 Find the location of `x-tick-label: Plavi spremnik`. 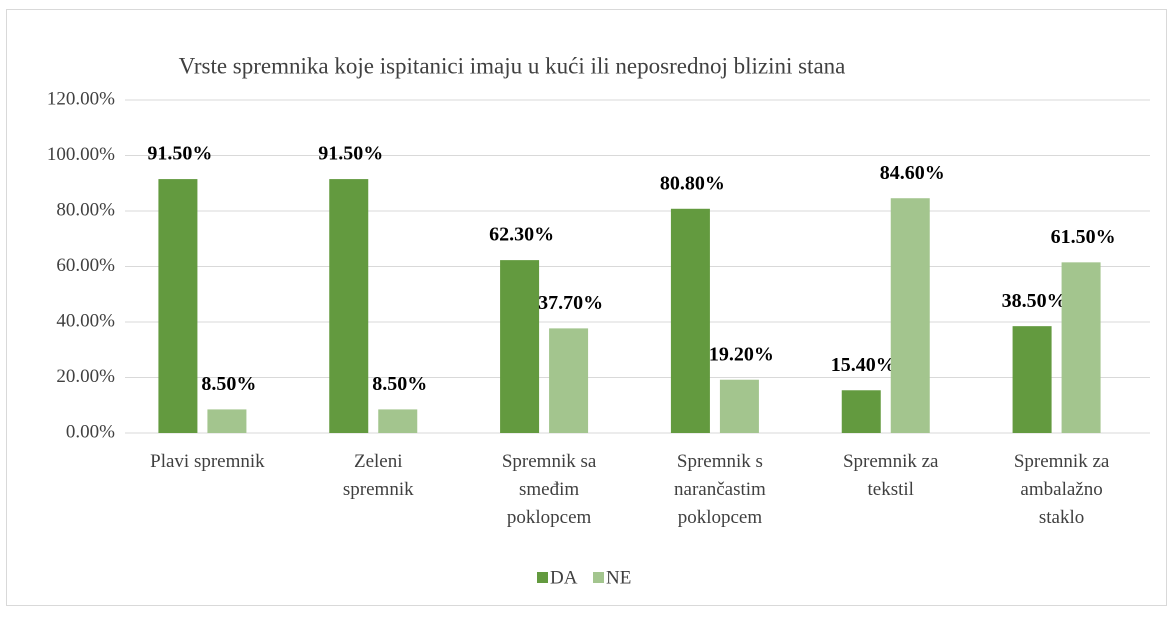

x-tick-label: Plavi spremnik is located at coordinates (207, 461).